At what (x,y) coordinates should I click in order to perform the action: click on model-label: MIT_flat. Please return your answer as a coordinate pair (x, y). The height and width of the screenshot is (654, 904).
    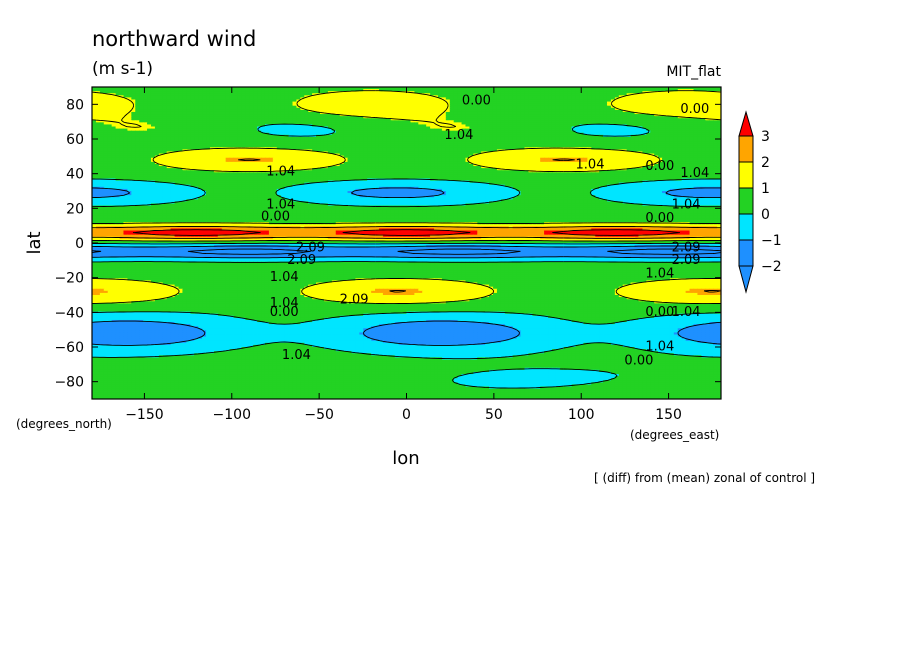
    Looking at the image, I should click on (693, 72).